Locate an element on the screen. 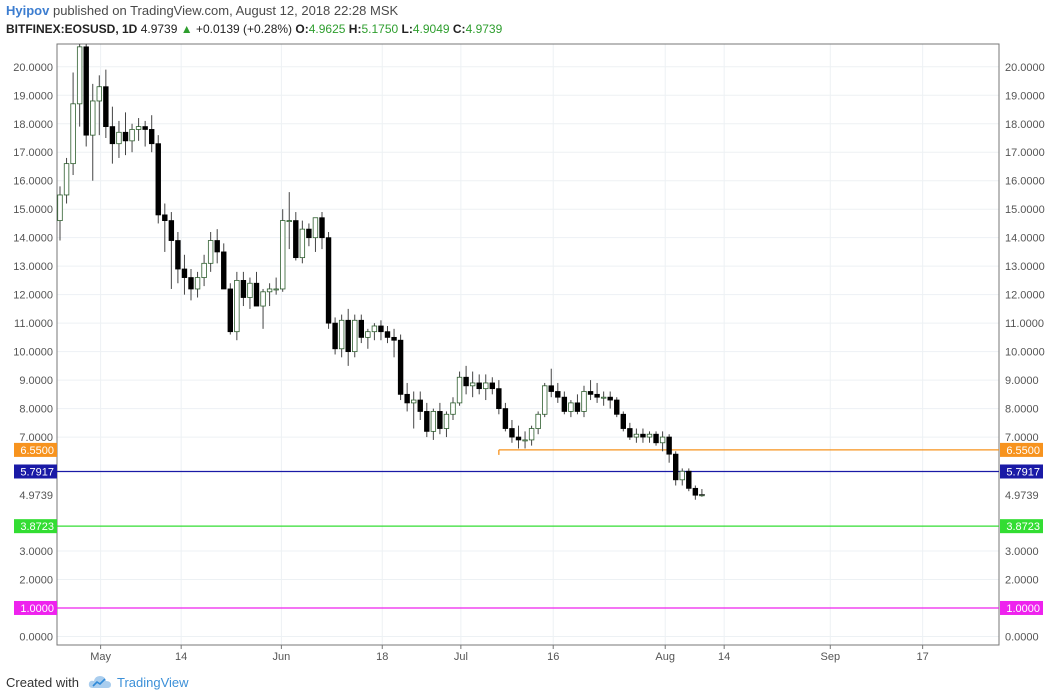 Image resolution: width=1057 pixels, height=700 pixels. y-tick-right: 3.0000 is located at coordinates (1022, 552).